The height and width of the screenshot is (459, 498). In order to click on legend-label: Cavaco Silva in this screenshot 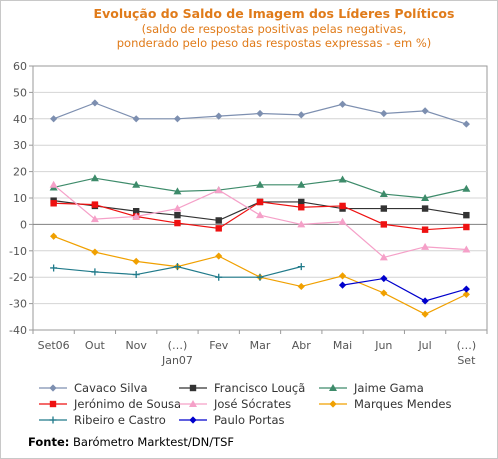, I will do `click(111, 388)`.